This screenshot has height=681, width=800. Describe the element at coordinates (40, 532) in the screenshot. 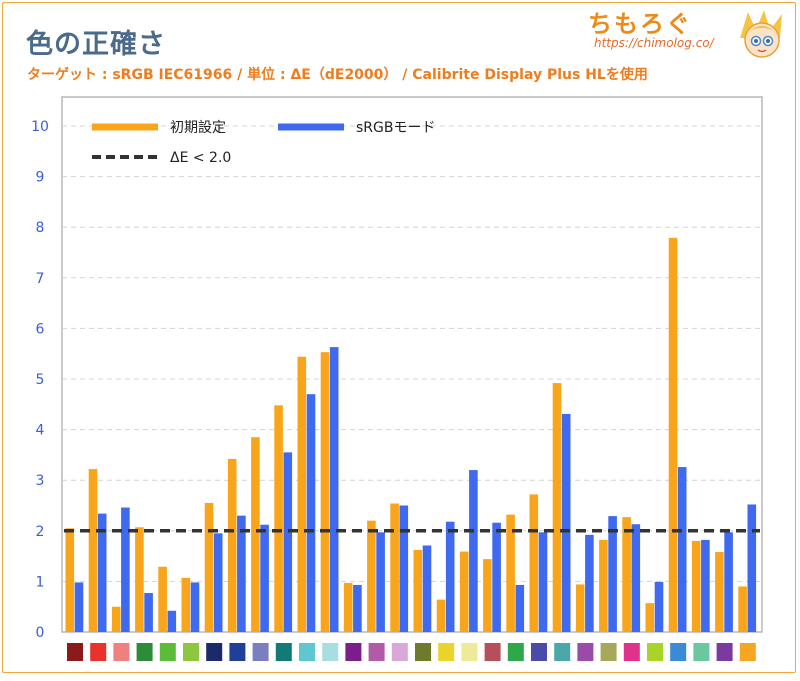

I see `y-tick-label: 2` at that location.